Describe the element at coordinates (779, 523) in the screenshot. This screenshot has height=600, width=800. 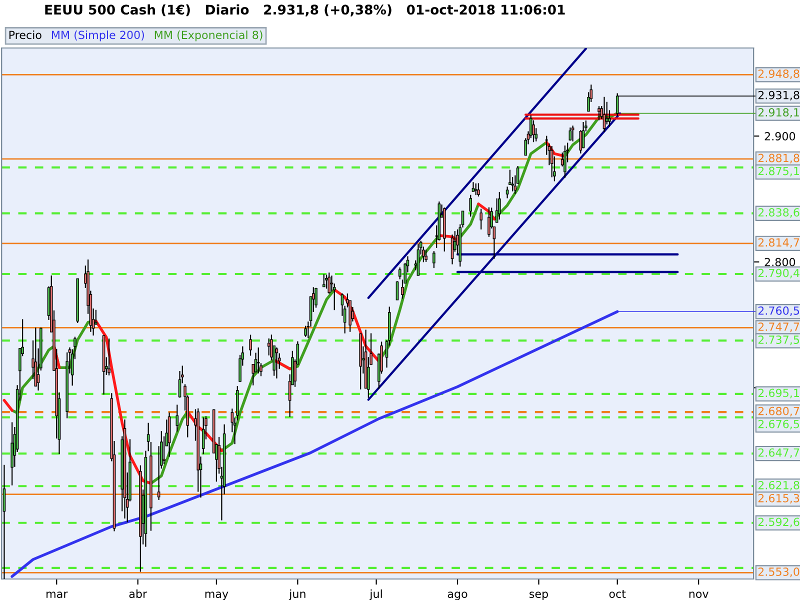
I see `ref-line-label: 2.592,6` at that location.